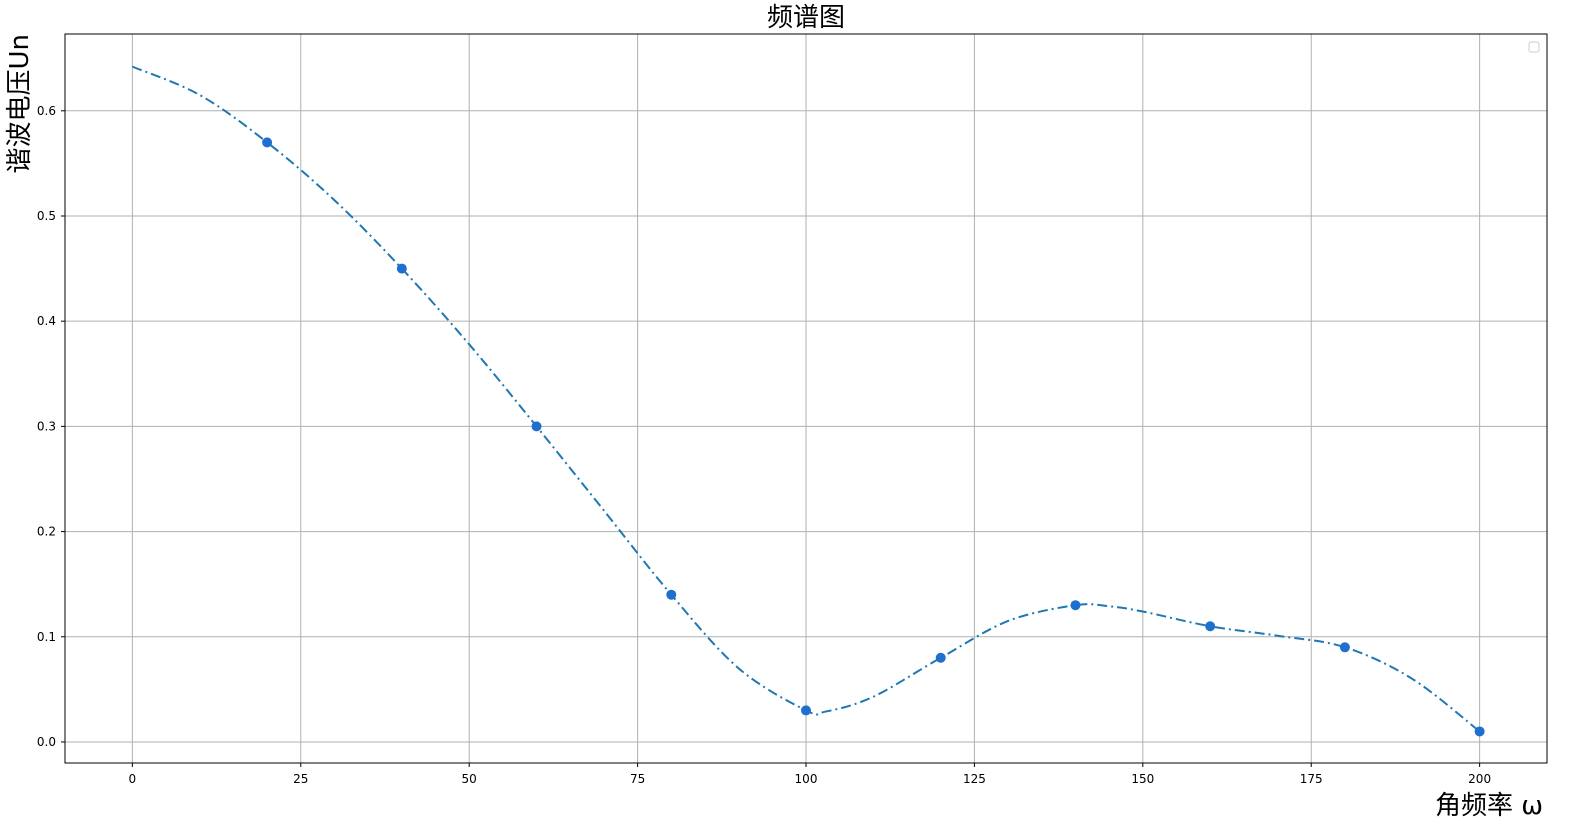  I want to click on x-tick-label: 25, so click(300, 779).